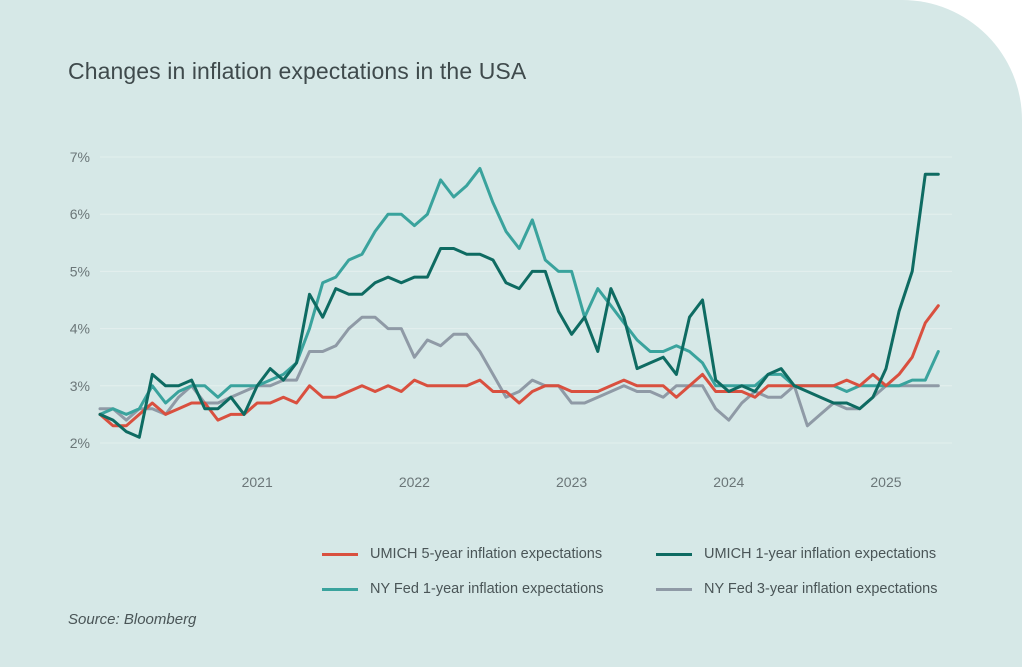 The height and width of the screenshot is (669, 1024). What do you see at coordinates (80, 329) in the screenshot?
I see `y-tick-label: 4%` at bounding box center [80, 329].